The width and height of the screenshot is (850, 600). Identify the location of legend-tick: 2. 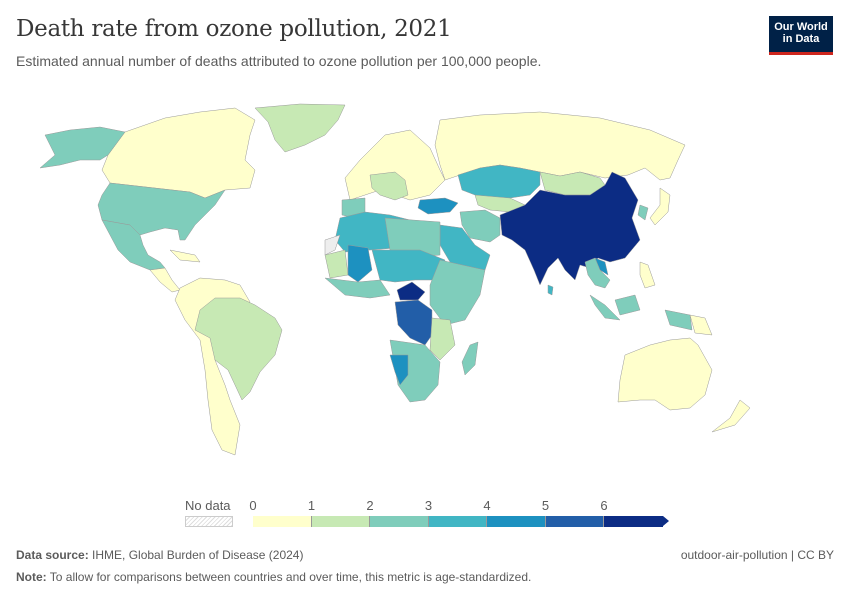
(370, 505).